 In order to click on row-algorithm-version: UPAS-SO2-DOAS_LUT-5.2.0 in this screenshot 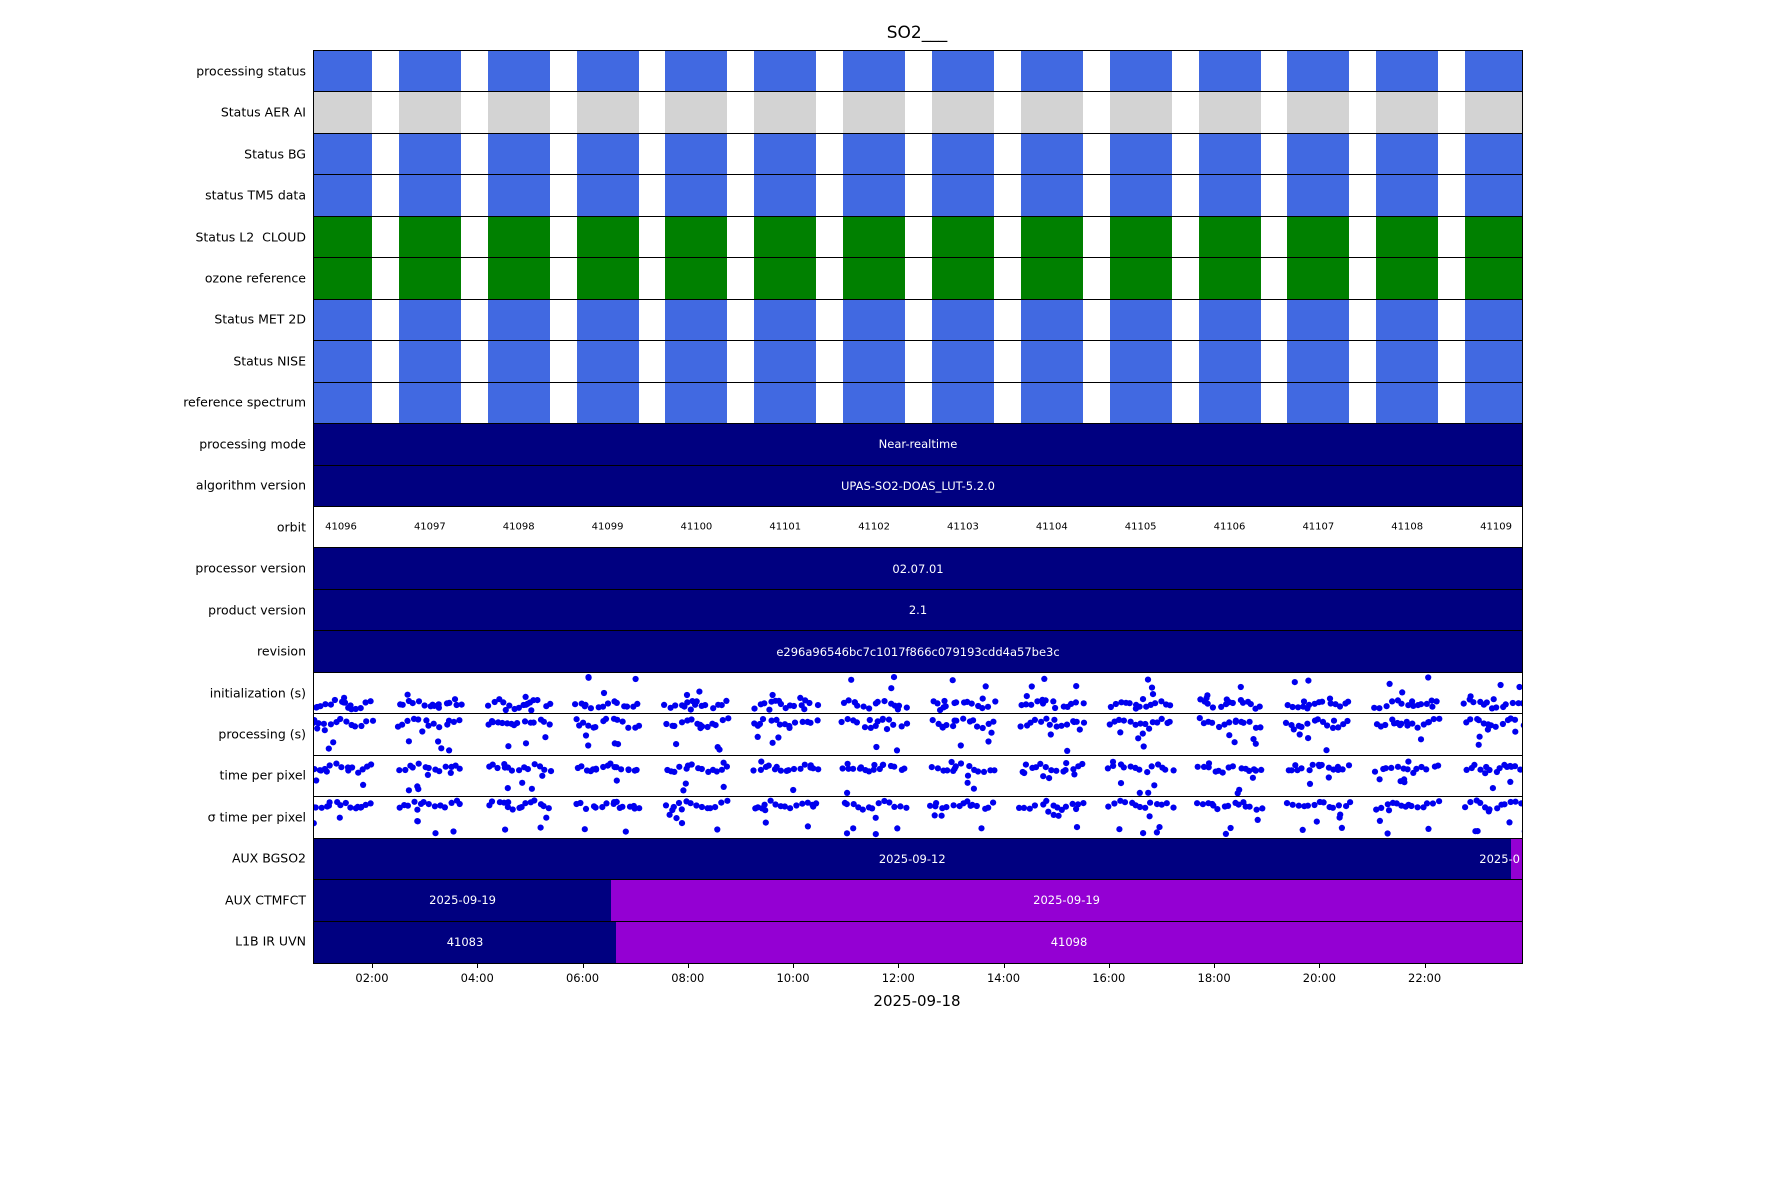, I will do `click(918, 486)`.